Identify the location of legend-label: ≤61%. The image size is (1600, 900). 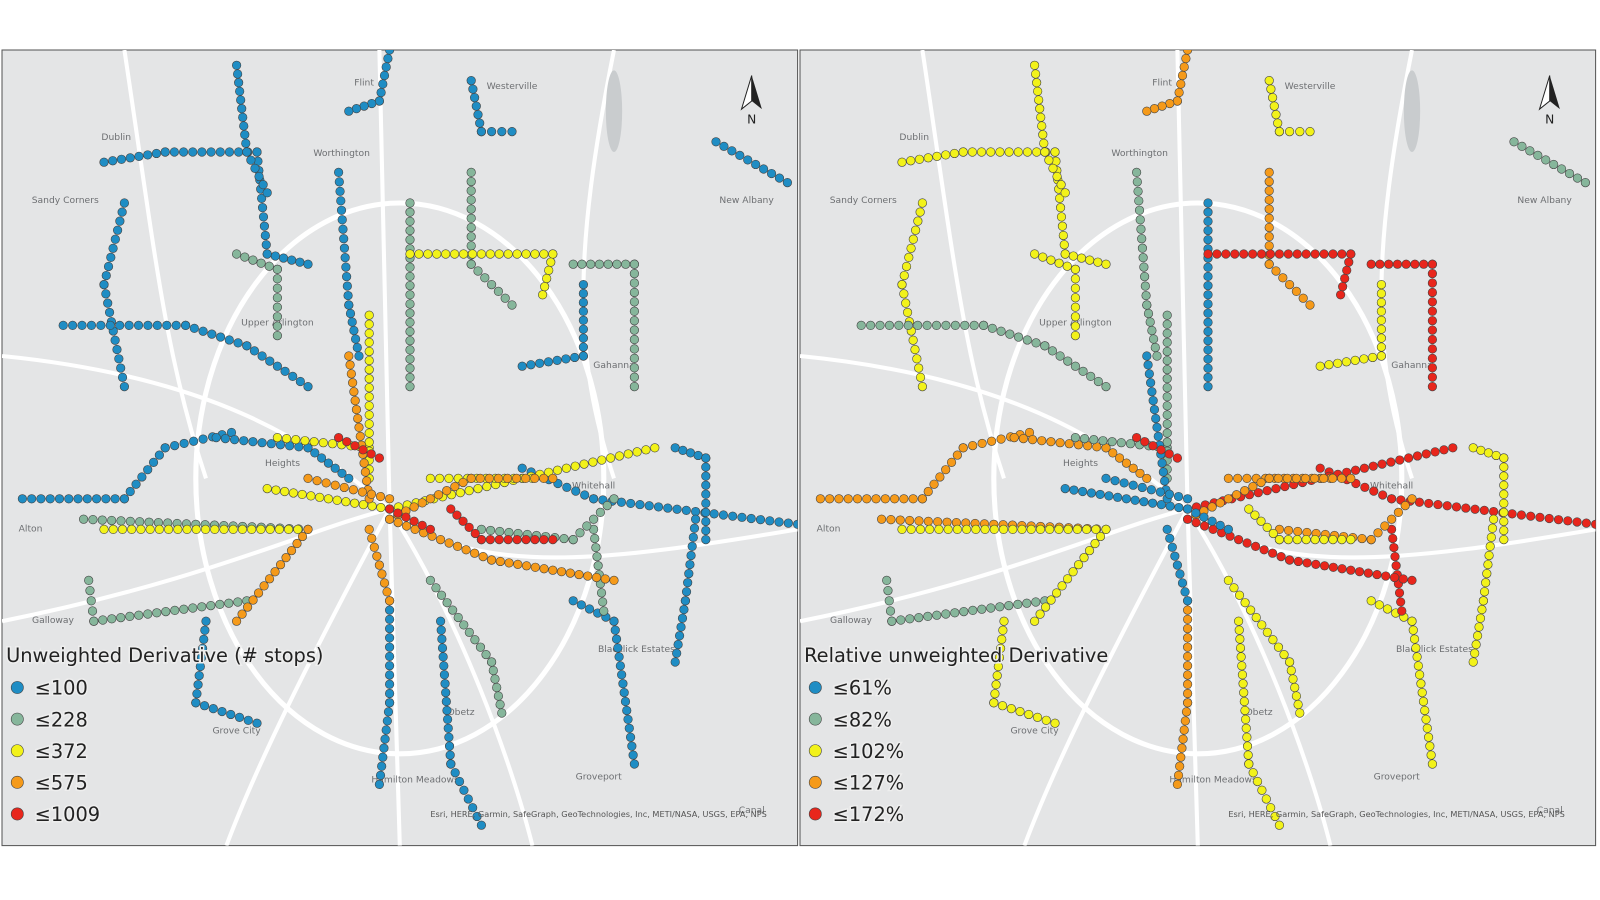
(862, 688).